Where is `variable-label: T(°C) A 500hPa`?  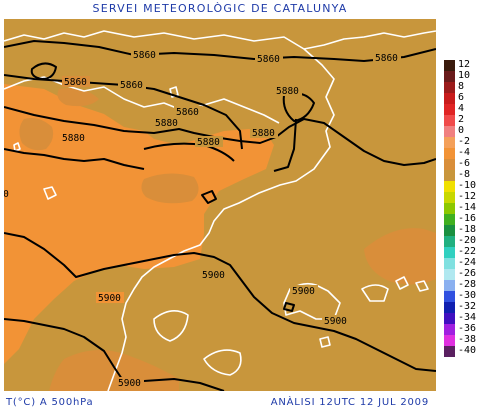
variable-label: T(°C) A 500hPa is located at coordinates (50, 402).